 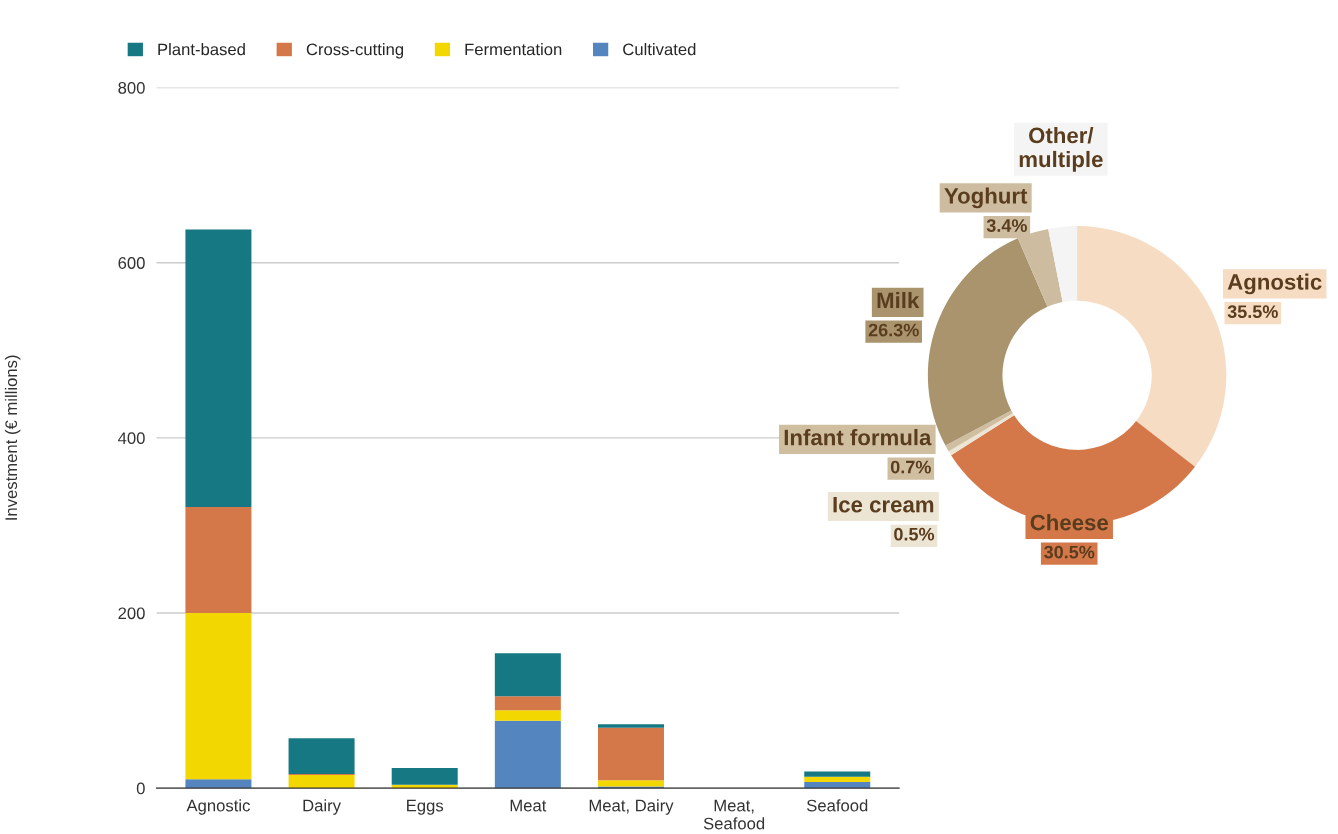 I want to click on slice-label: Cheese, so click(x=1069, y=522).